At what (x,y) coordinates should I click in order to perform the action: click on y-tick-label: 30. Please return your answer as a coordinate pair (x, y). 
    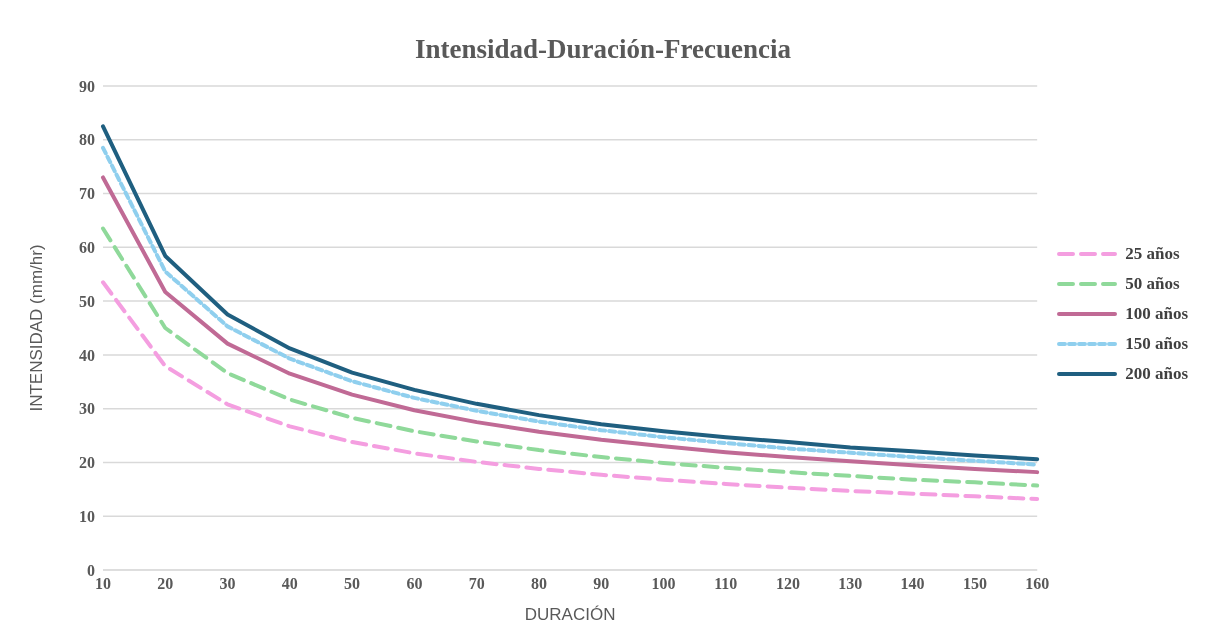
    Looking at the image, I should click on (87, 409).